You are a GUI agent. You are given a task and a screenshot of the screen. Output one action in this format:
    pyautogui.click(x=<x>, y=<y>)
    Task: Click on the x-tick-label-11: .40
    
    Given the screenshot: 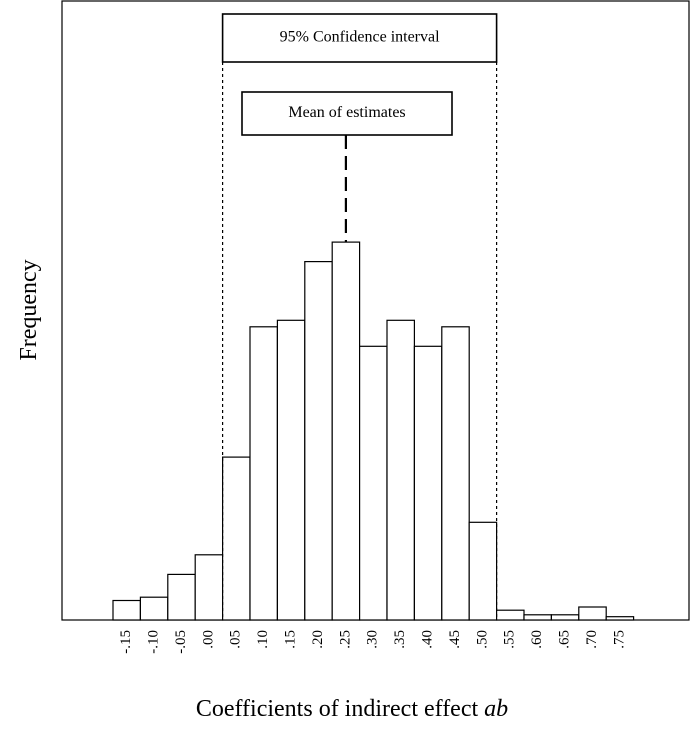 What is the action you would take?
    pyautogui.click(x=428, y=639)
    